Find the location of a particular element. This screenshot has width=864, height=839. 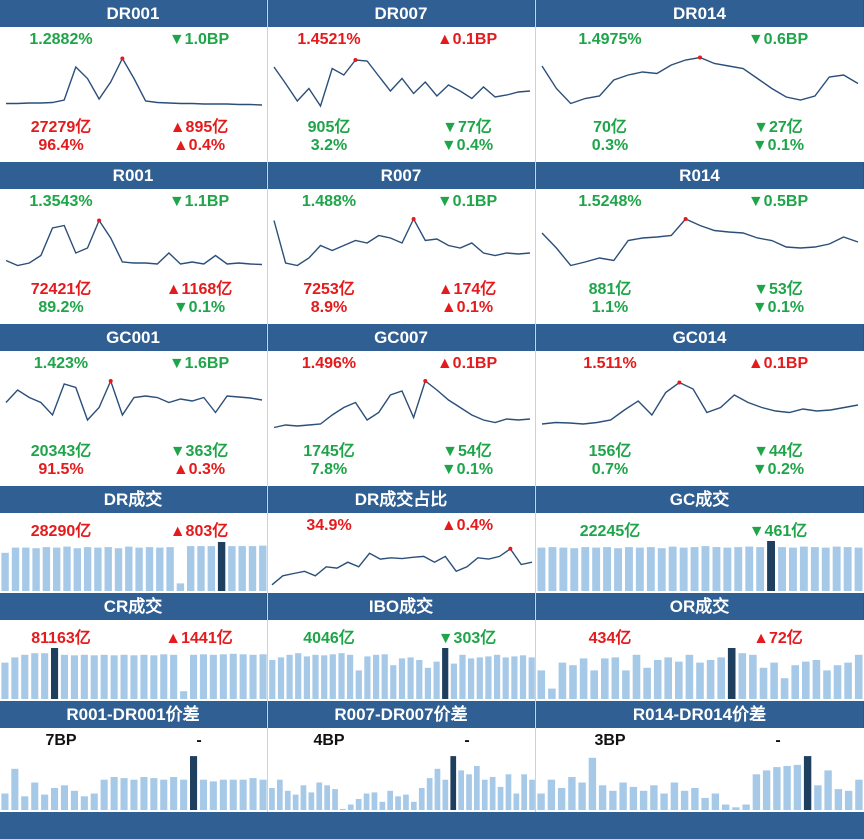

rate-card-gc014: GC014 1.511% ▲0.1BP 156亿 ▼44亿 0.7% ▼0.2% is located at coordinates (700, 405).